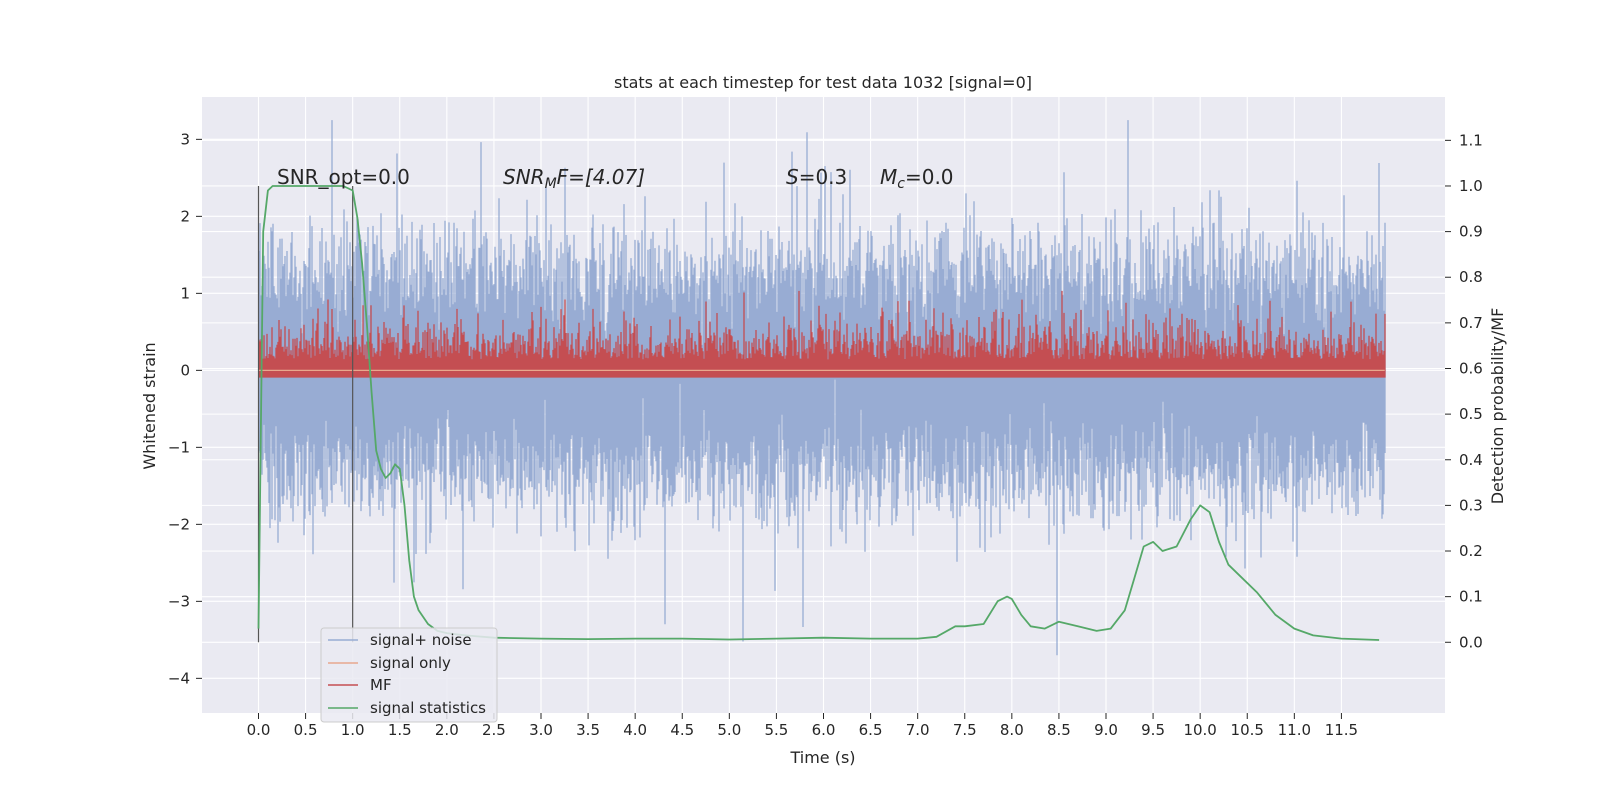 Image resolution: width=1600 pixels, height=800 pixels. Describe the element at coordinates (428, 708) in the screenshot. I see `legend-label-signal-statistics: signal statistics` at that location.